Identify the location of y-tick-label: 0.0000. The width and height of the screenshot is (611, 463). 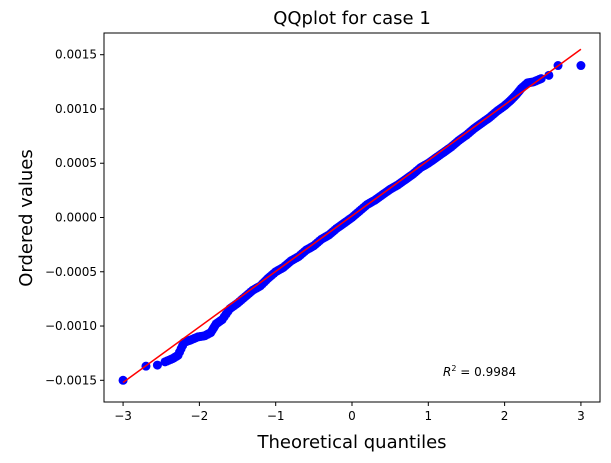
(76, 218).